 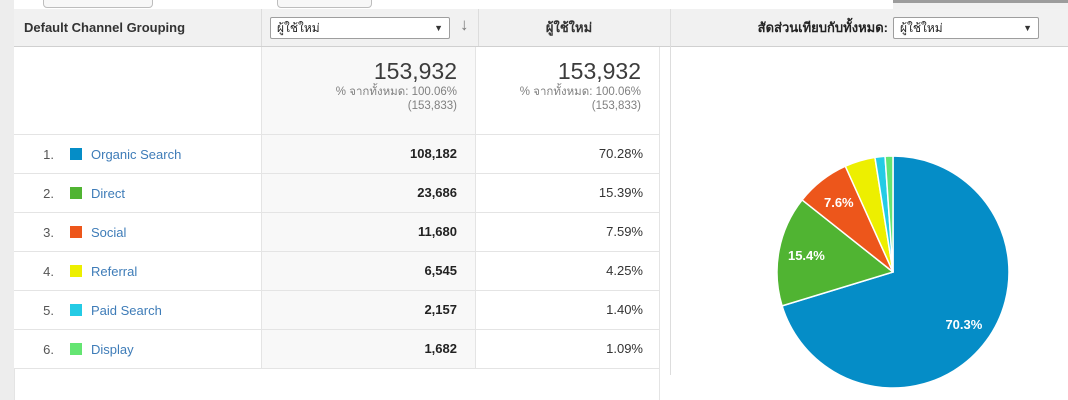 What do you see at coordinates (105, 27) in the screenshot?
I see `dimension-column-header: Default Channel Grouping` at bounding box center [105, 27].